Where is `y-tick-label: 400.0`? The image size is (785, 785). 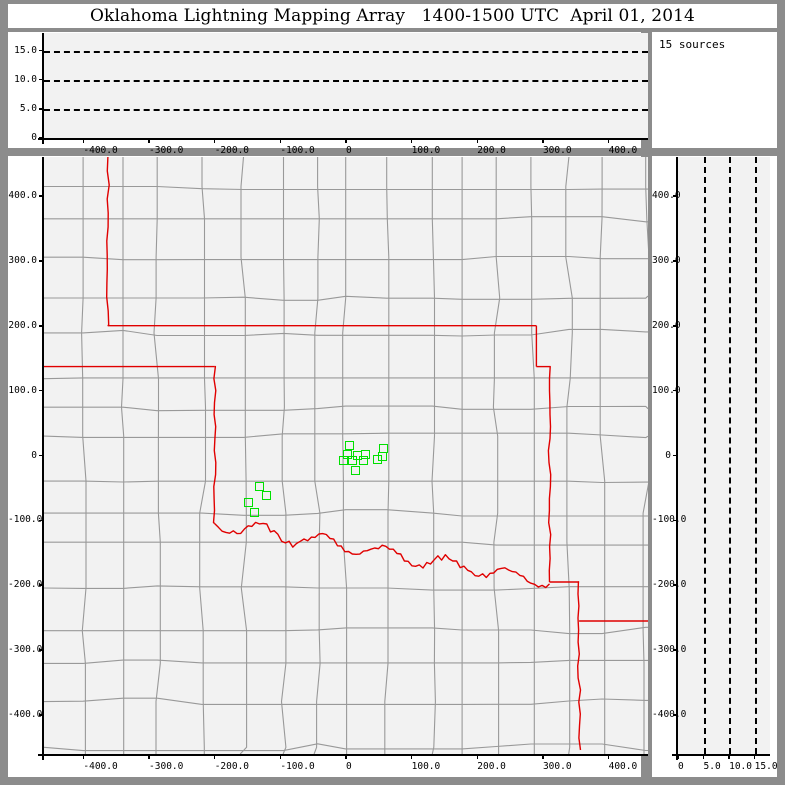 y-tick-label: 400.0 is located at coordinates (22, 195).